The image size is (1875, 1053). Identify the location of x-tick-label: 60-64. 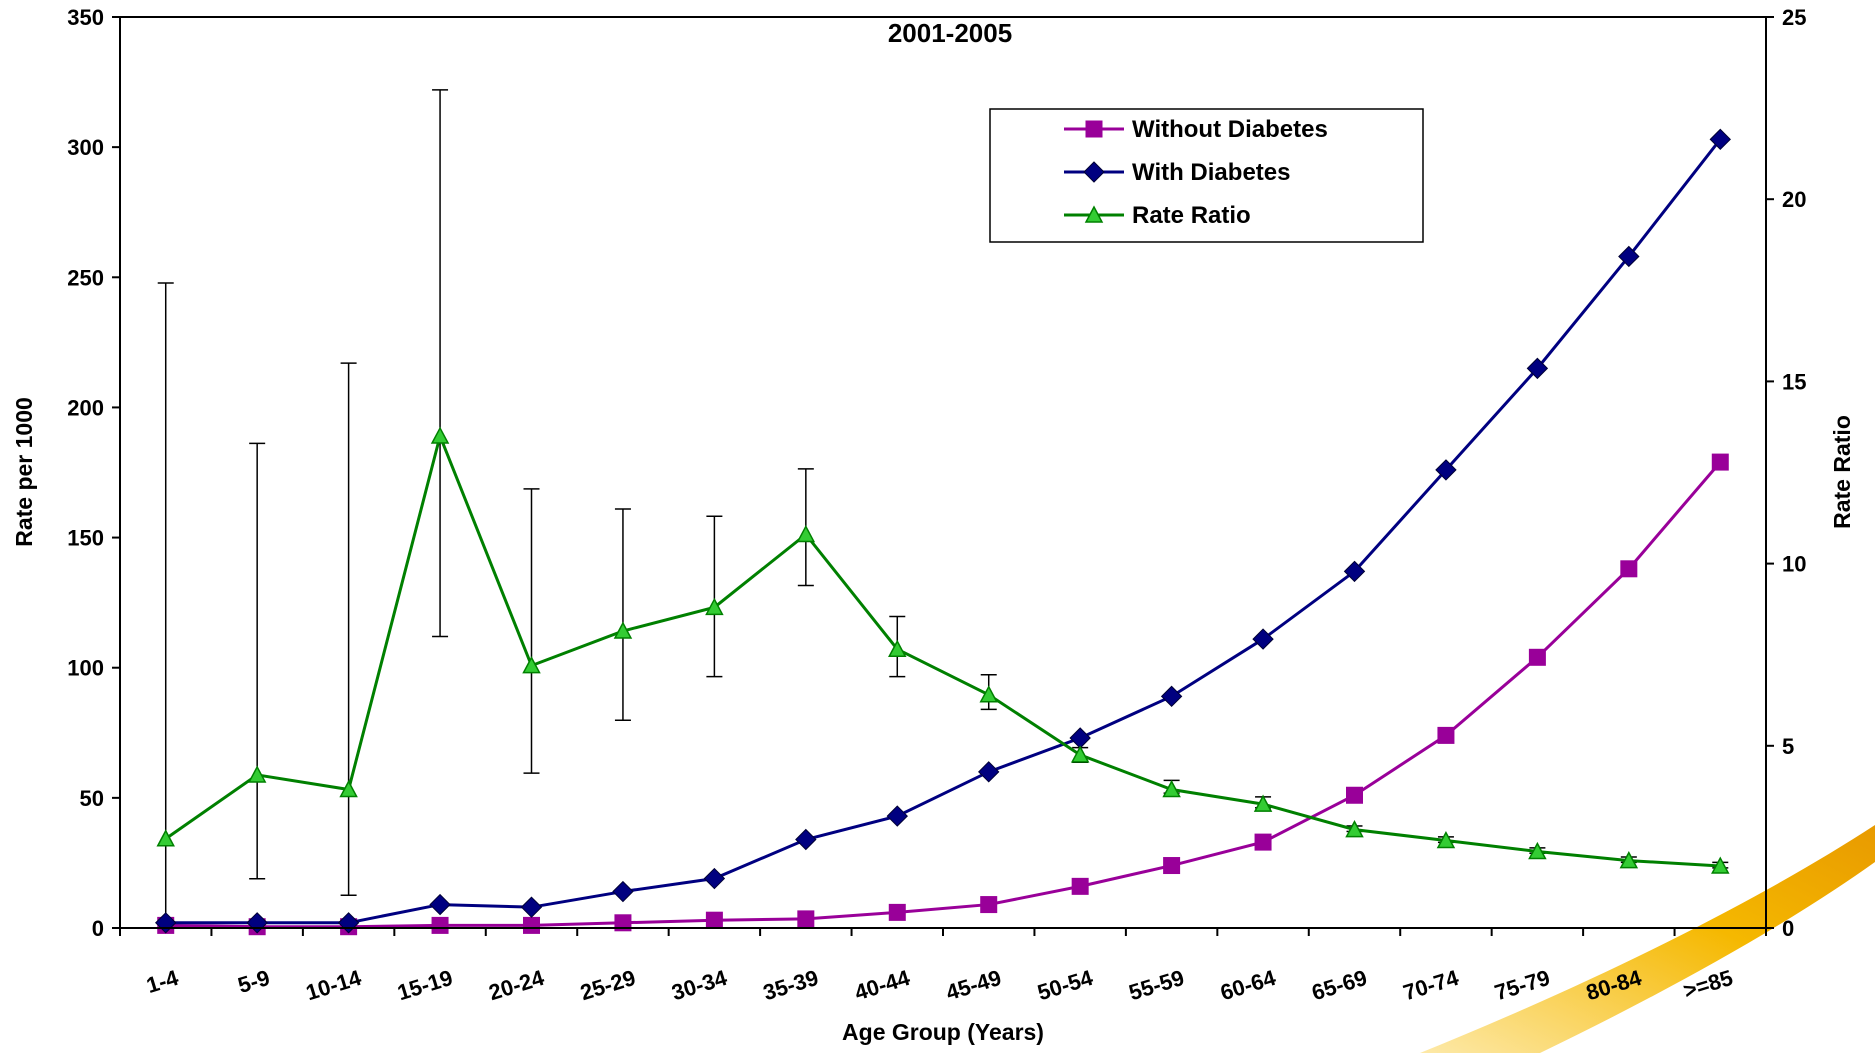
(1248, 985).